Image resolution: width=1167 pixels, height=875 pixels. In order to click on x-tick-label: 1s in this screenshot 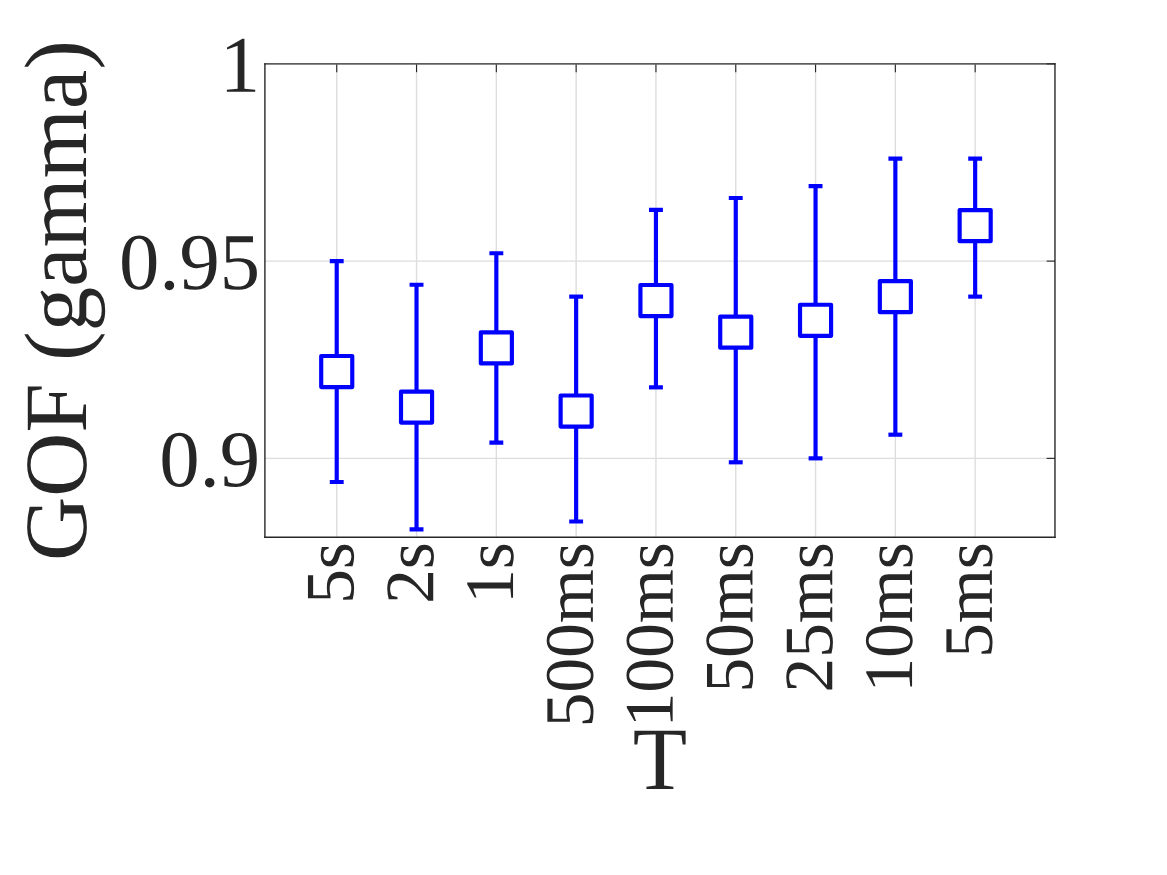, I will do `click(490, 571)`.